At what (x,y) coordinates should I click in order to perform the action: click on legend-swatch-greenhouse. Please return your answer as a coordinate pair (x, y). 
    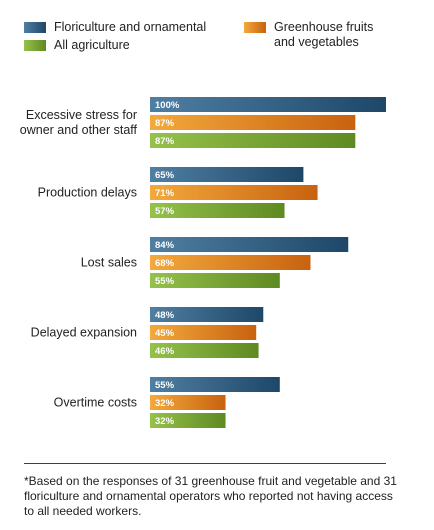
    Looking at the image, I should click on (255, 27).